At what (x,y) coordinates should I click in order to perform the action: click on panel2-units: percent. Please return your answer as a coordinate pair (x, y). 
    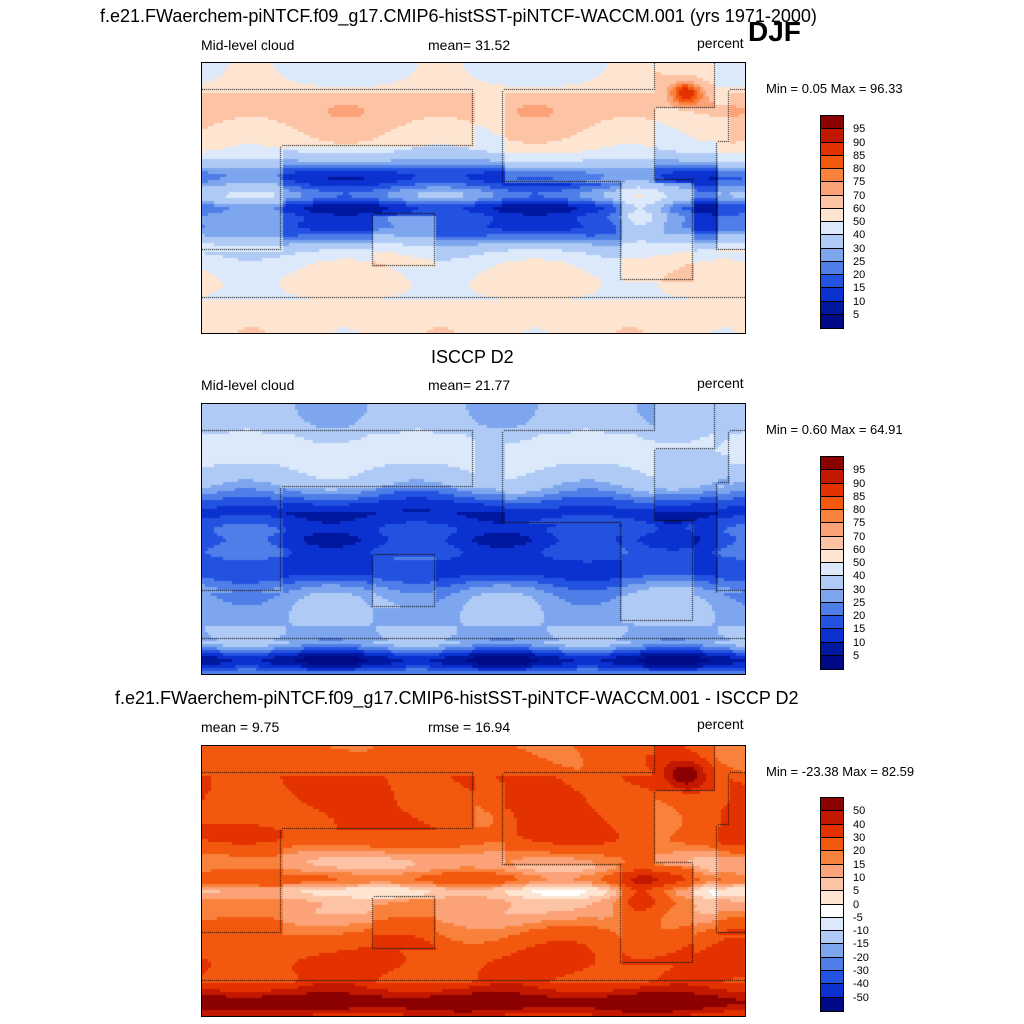
    Looking at the image, I should click on (720, 383).